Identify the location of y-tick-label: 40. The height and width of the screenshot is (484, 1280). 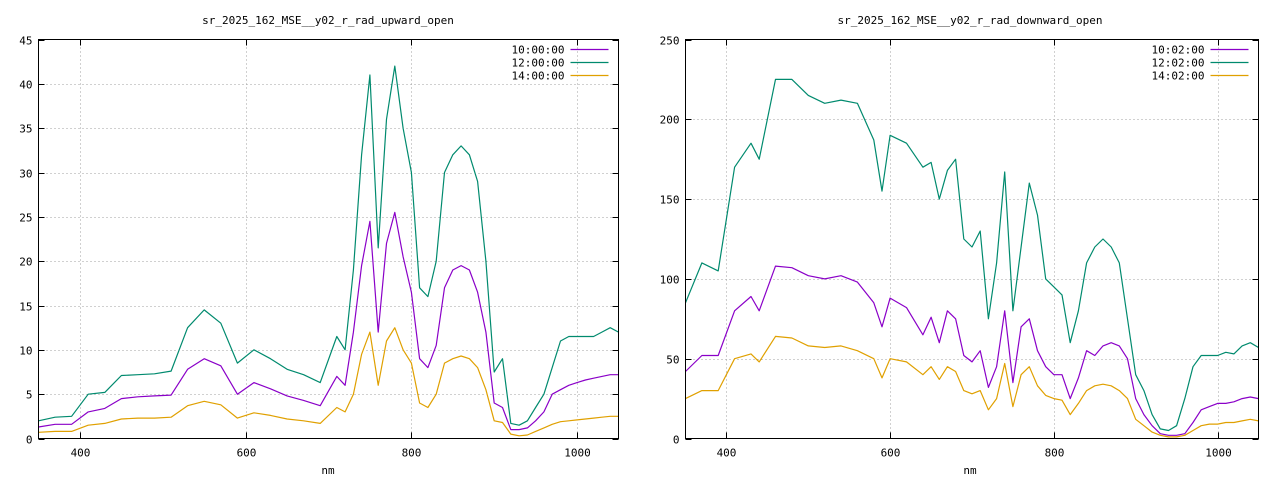
(25, 85).